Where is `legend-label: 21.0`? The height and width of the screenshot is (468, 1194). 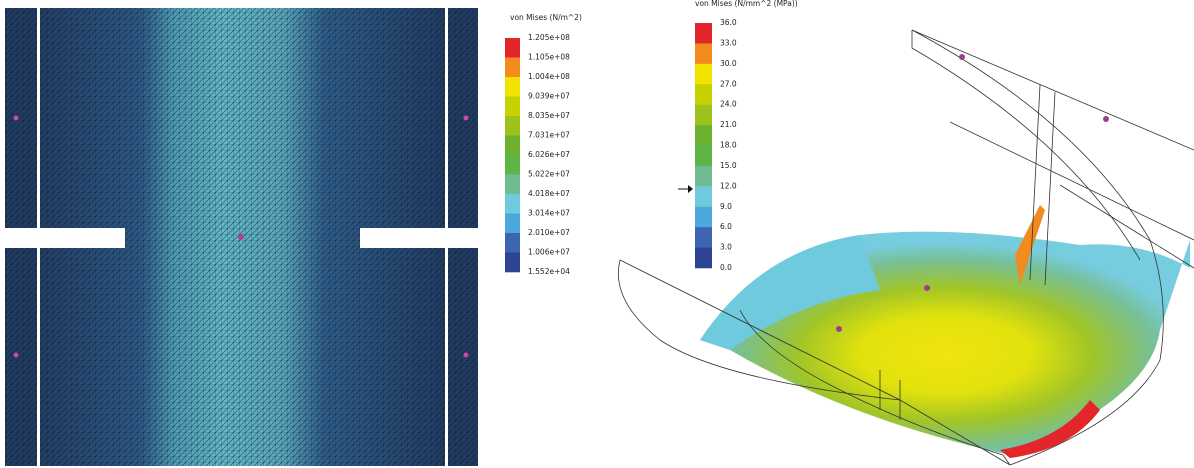
legend-label: 21.0 is located at coordinates (728, 124).